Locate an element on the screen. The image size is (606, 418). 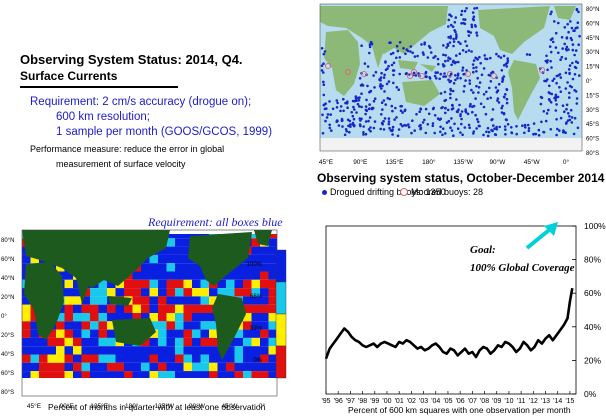
drogued-buoy-dots is located at coordinates (450, 72).